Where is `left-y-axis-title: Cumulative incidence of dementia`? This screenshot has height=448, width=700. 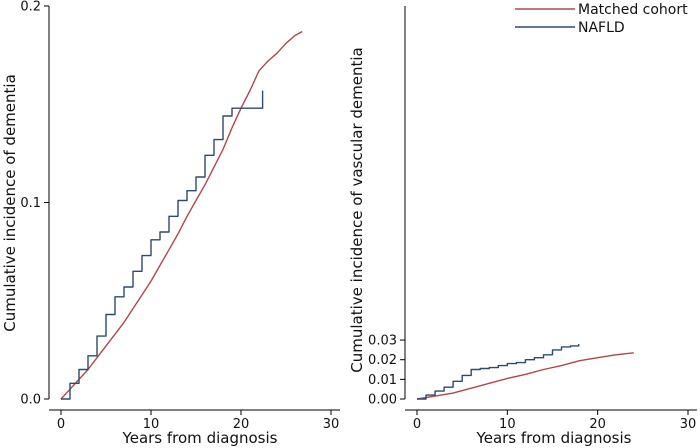
left-y-axis-title: Cumulative incidence of dementia is located at coordinates (10, 203).